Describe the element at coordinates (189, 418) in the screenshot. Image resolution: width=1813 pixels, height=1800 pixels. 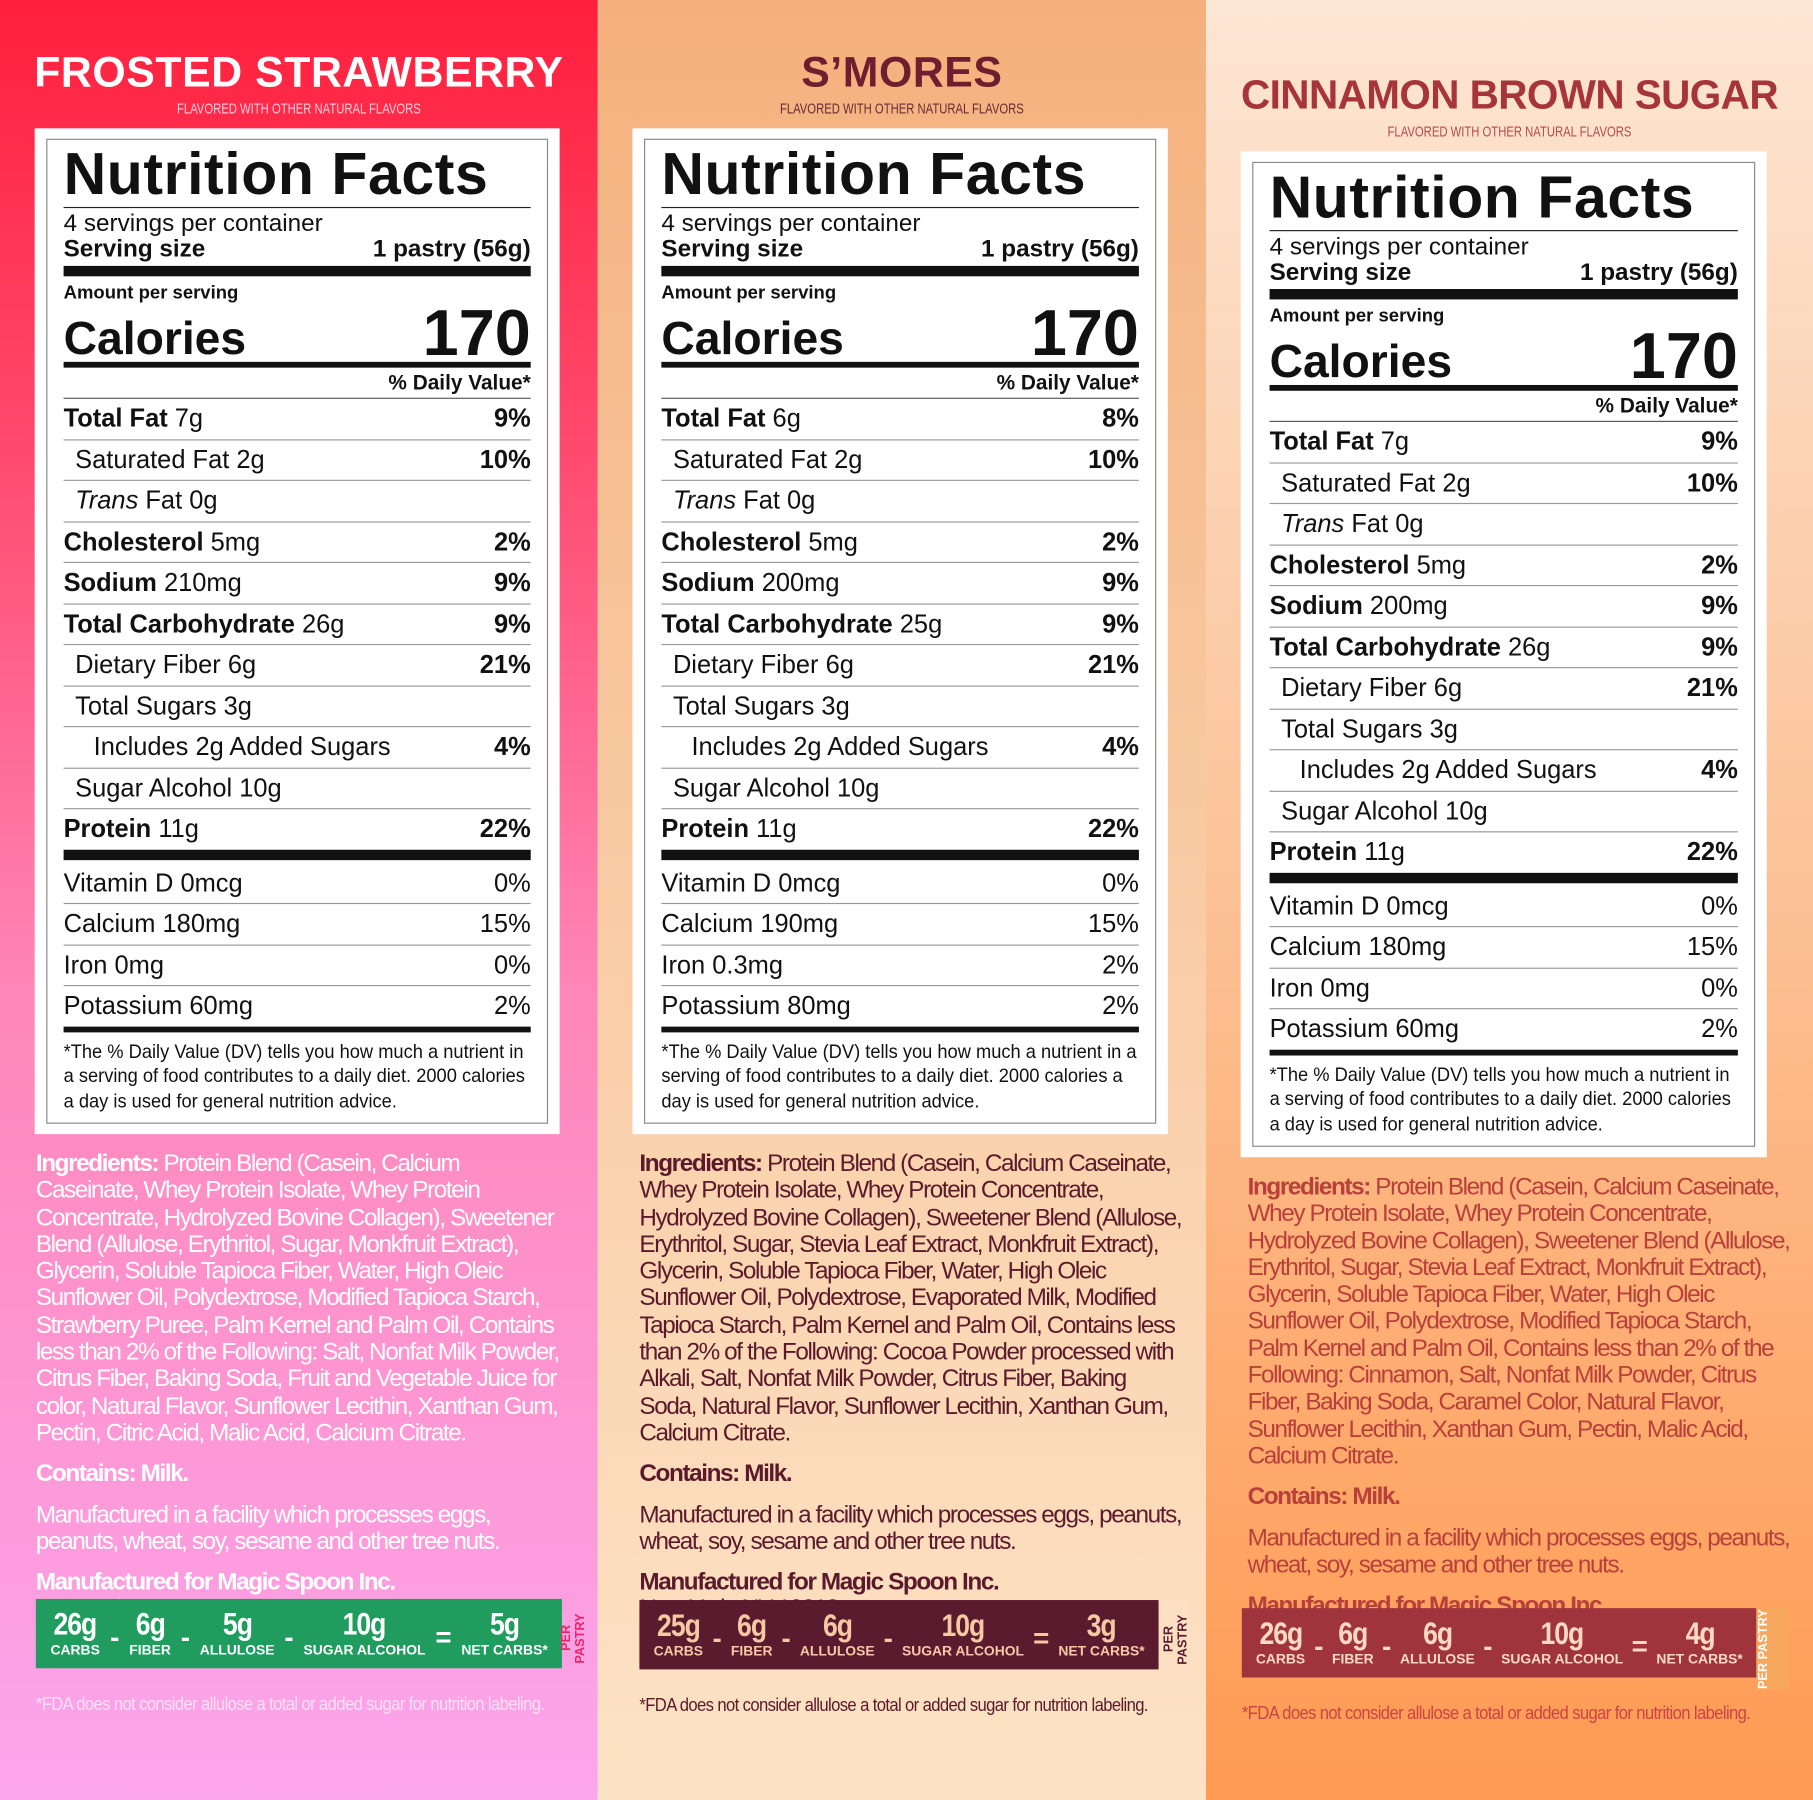
I see `nutrient-amount: 7g` at that location.